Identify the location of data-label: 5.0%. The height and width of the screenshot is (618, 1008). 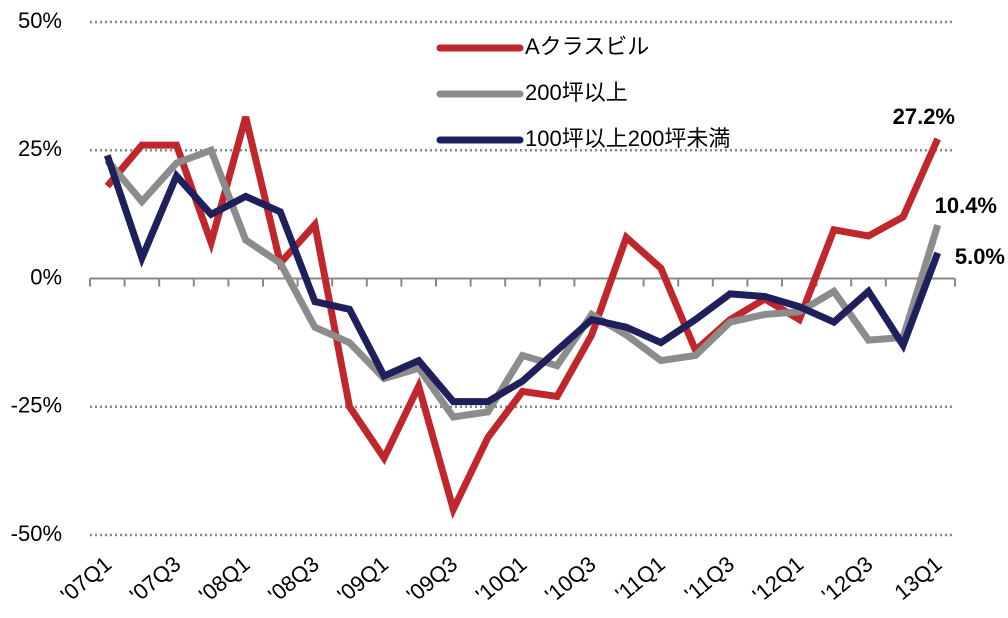
(980, 256).